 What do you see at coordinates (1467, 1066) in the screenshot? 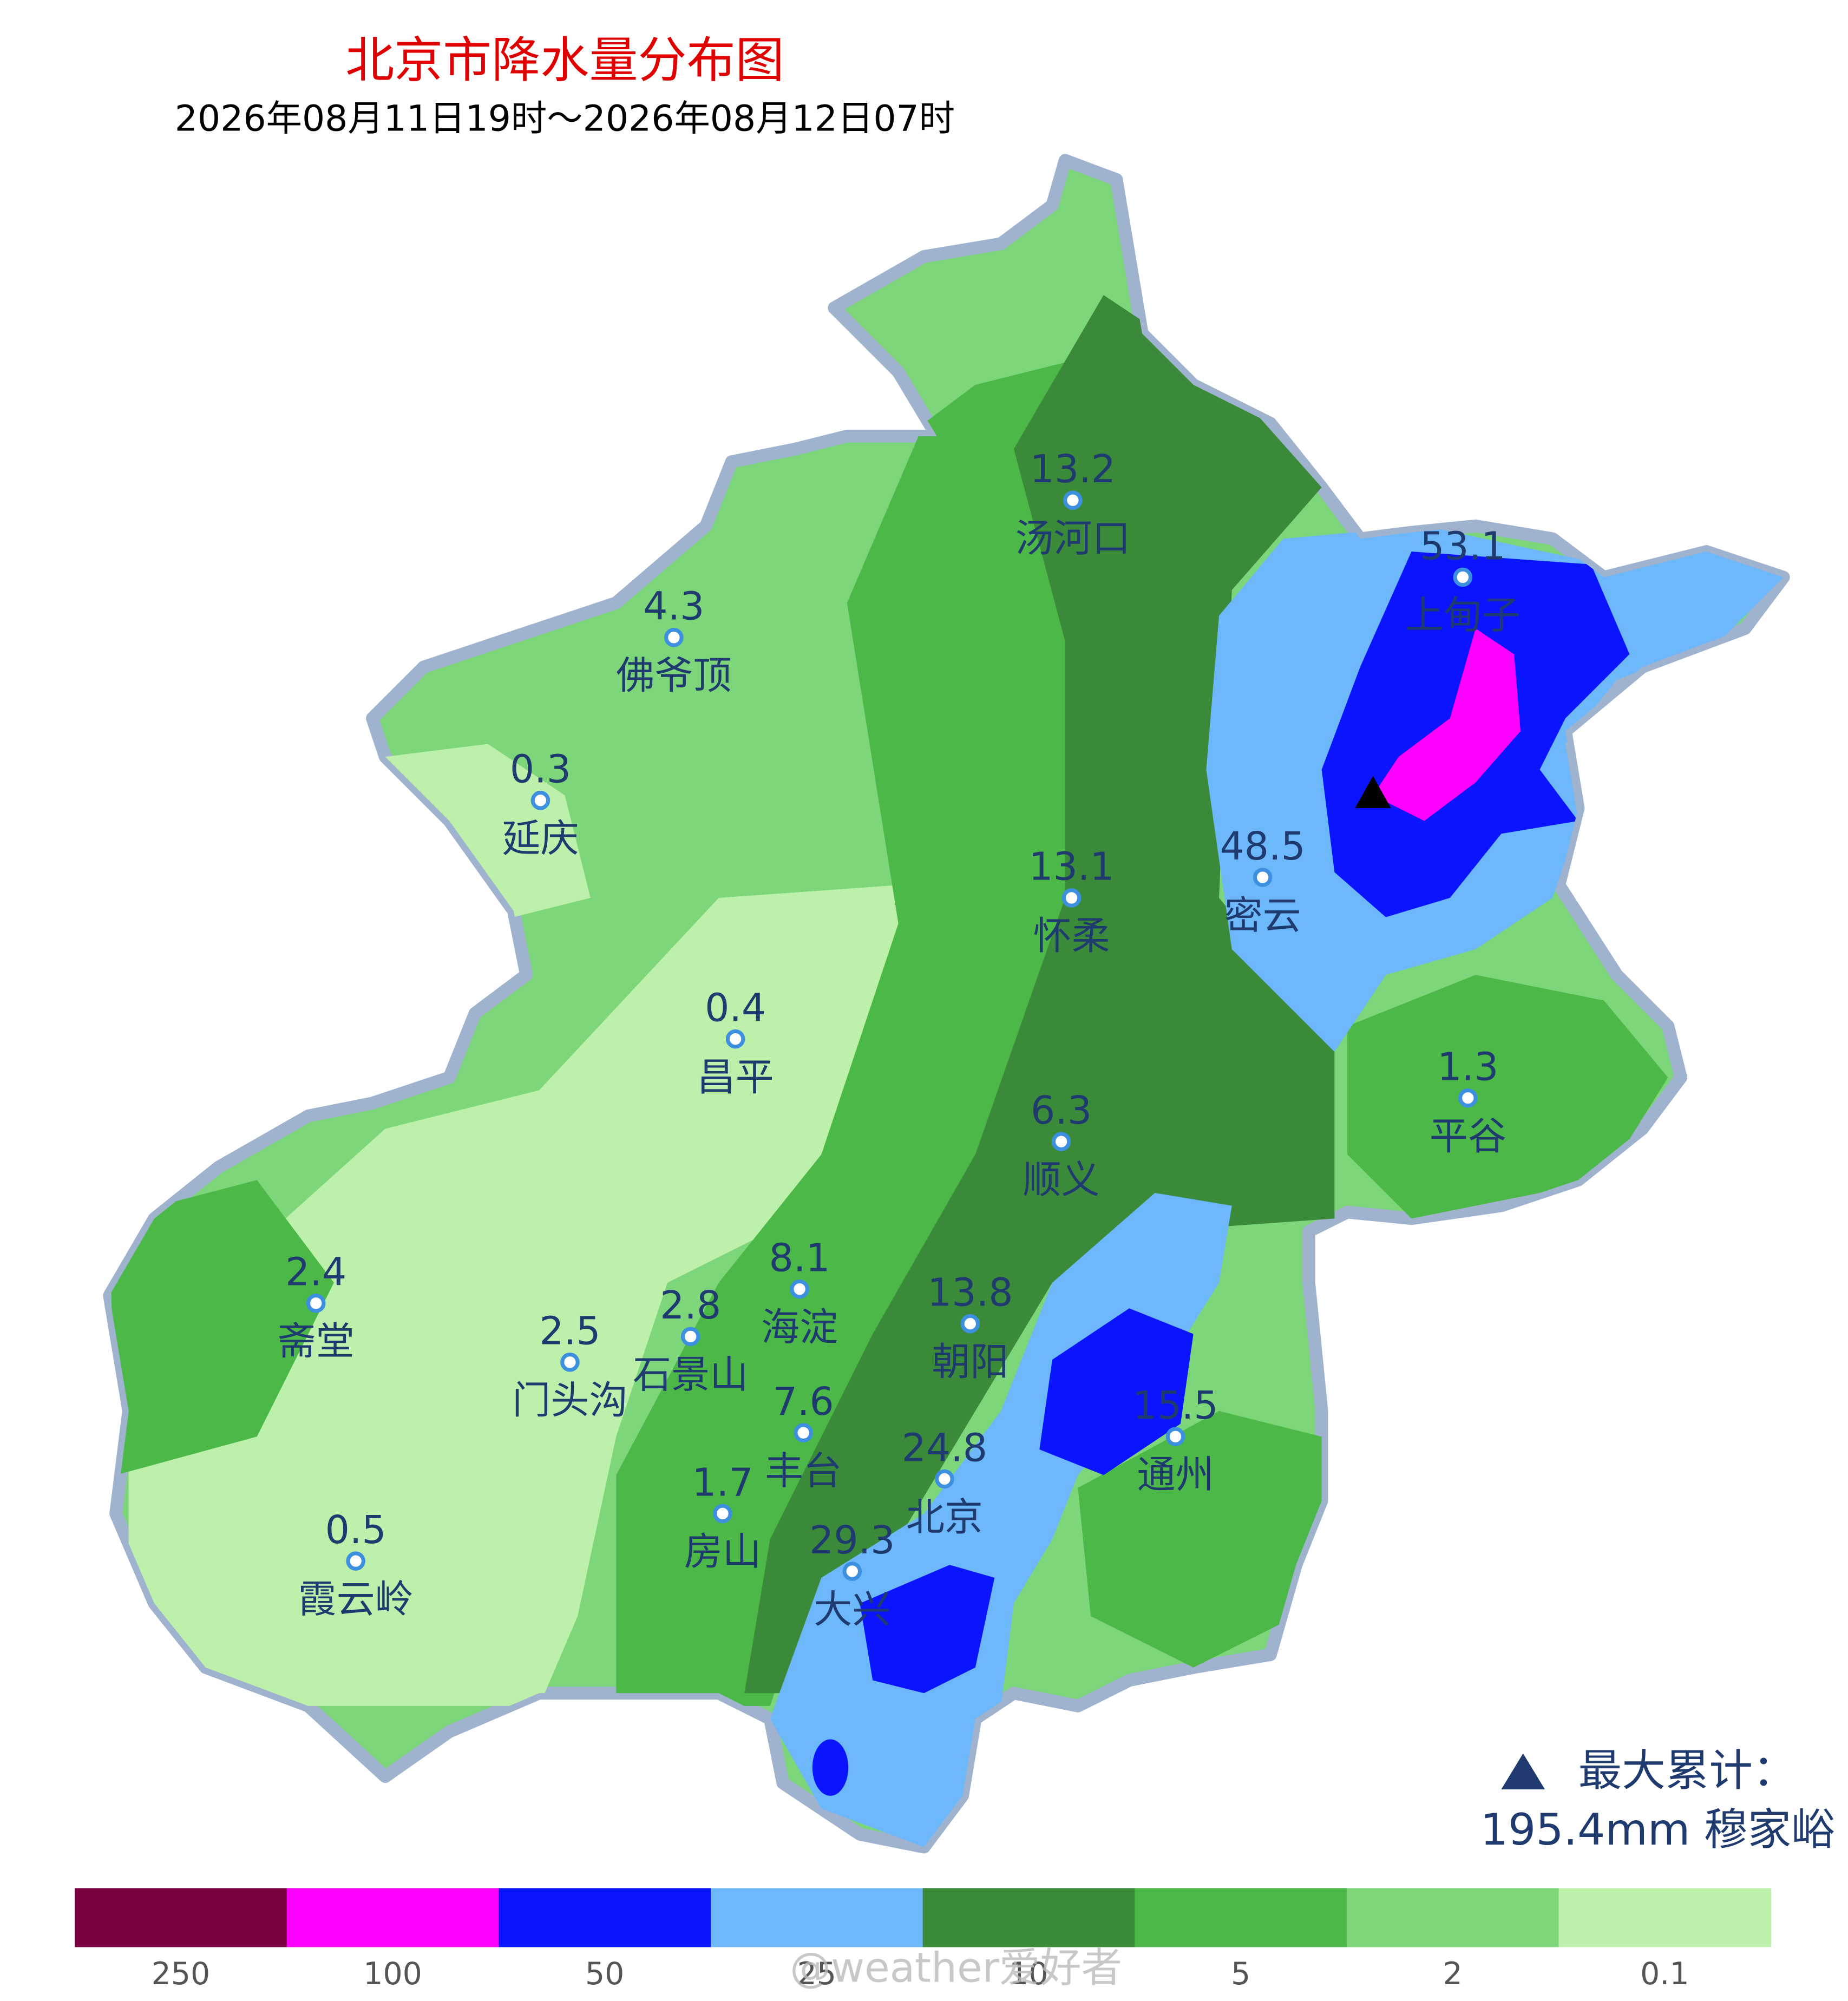
I see `station-value: 1.3` at bounding box center [1467, 1066].